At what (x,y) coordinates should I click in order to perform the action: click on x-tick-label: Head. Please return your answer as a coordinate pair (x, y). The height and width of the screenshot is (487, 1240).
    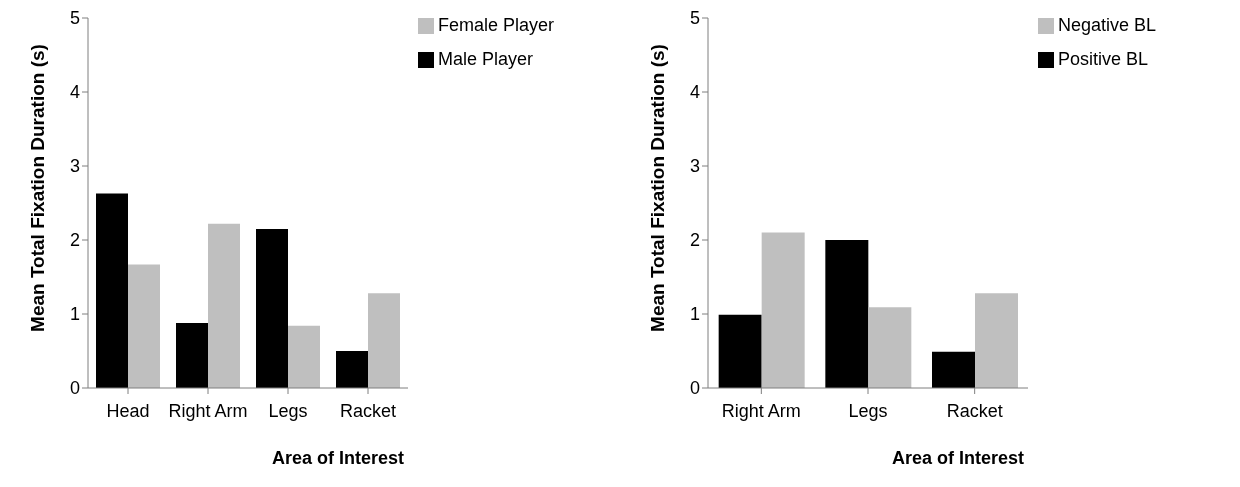
    Looking at the image, I should click on (128, 410).